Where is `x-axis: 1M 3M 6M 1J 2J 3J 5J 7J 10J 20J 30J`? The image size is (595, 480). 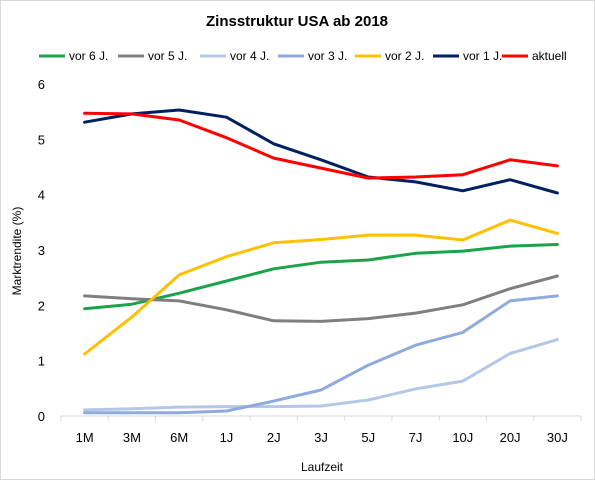
x-axis: 1M 3M 6M 1J 2J 3J 5J 7J 10J 20J 30J is located at coordinates (321, 430).